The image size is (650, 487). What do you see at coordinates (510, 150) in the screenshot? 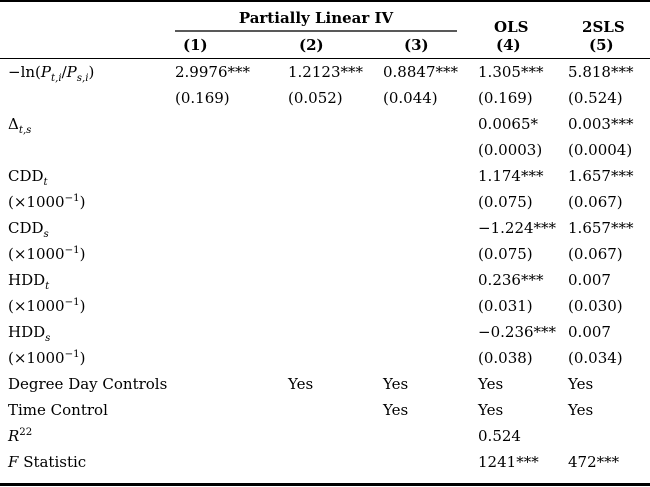
I see `value-cell: (0.0003)` at bounding box center [510, 150].